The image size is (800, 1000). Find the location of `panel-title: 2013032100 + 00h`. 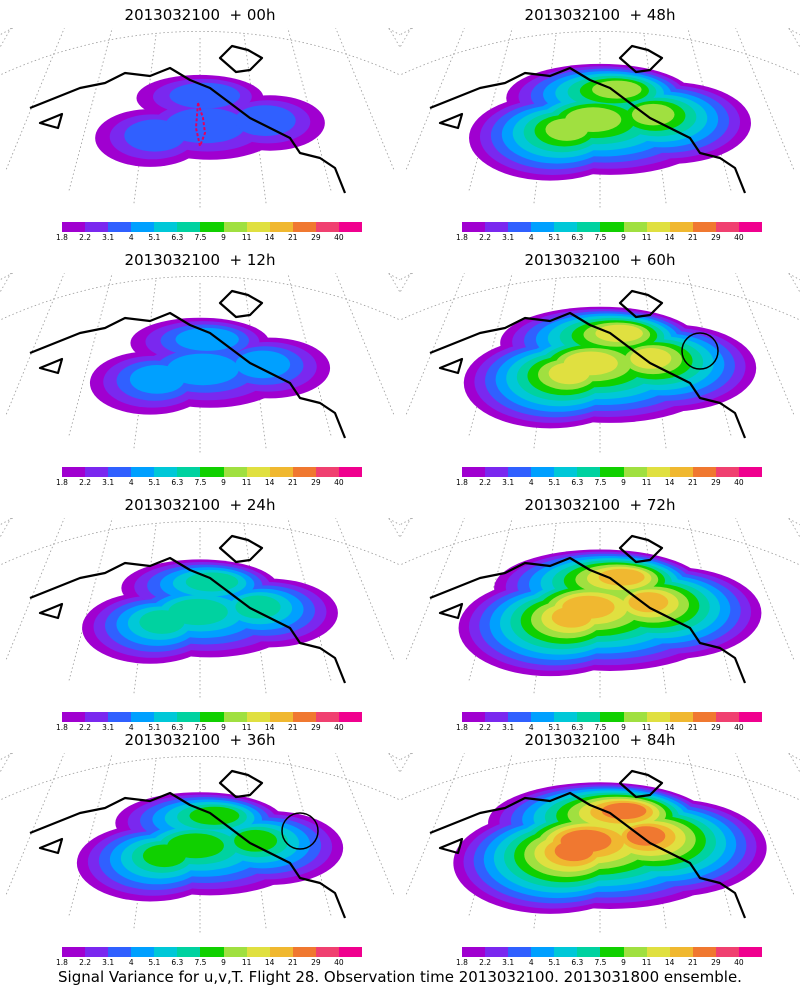

panel-title: 2013032100 + 00h is located at coordinates (200, 15).